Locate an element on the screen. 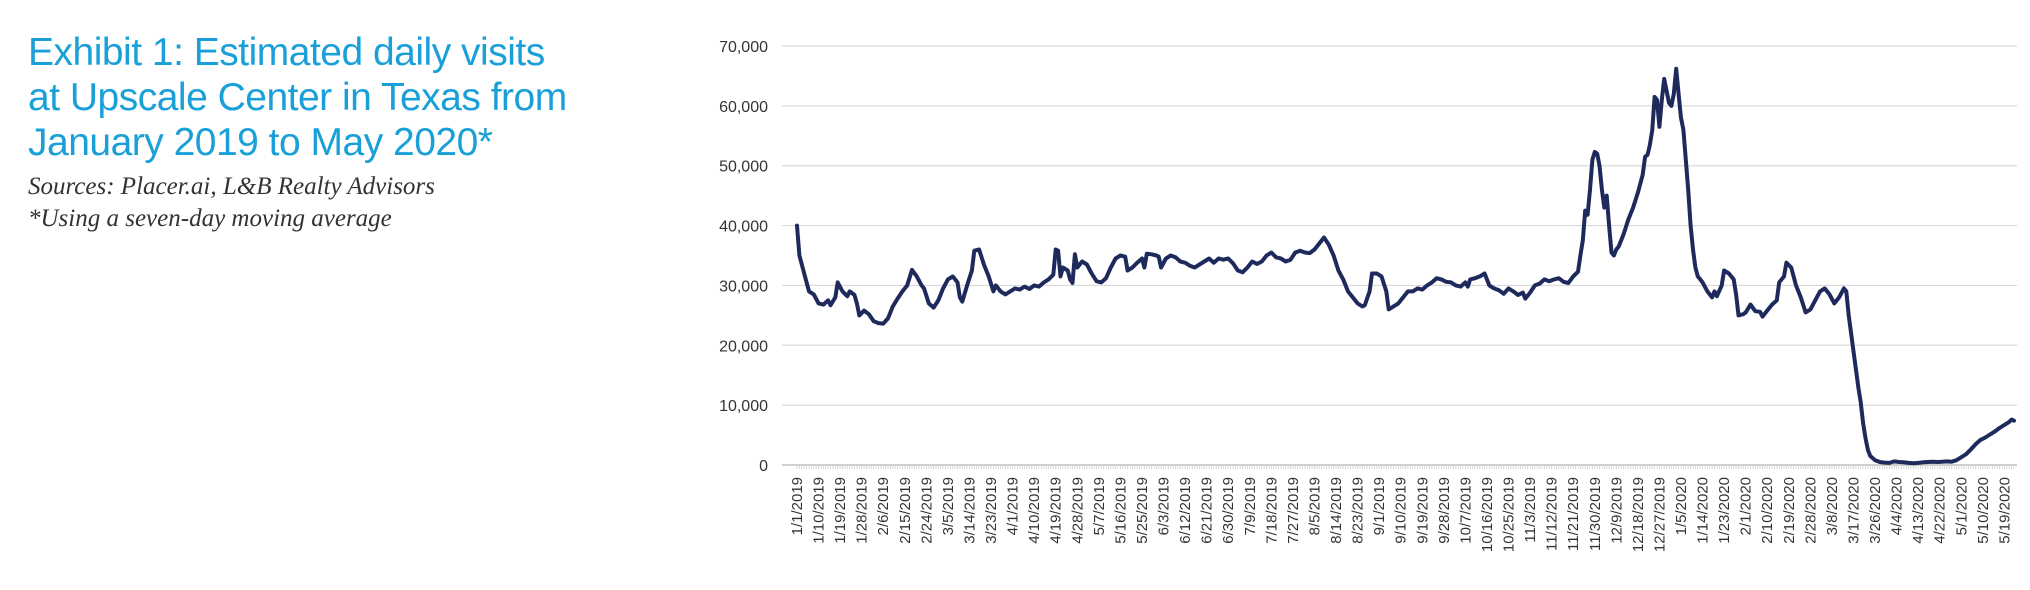 This screenshot has width=2030, height=590. x-tick-label: 9/19/2019 is located at coordinates (1422, 510).